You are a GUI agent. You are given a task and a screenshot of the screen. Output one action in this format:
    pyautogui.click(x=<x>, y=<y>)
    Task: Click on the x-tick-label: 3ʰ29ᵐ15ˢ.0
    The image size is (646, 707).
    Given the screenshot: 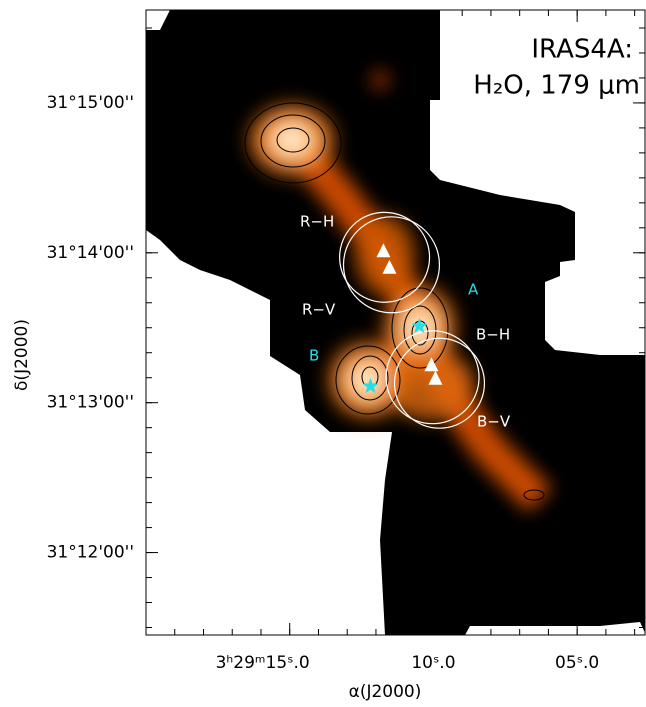 What is the action you would take?
    pyautogui.click(x=263, y=663)
    